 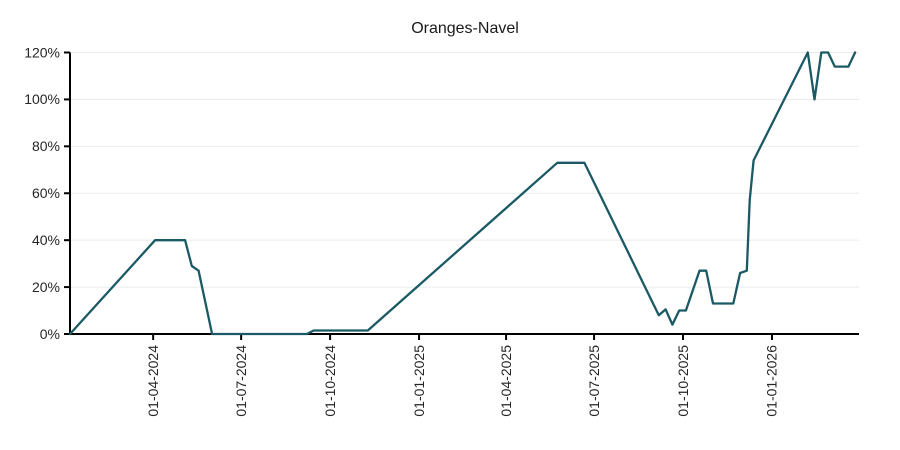 I want to click on y-tick-label: 120%, so click(x=42, y=52).